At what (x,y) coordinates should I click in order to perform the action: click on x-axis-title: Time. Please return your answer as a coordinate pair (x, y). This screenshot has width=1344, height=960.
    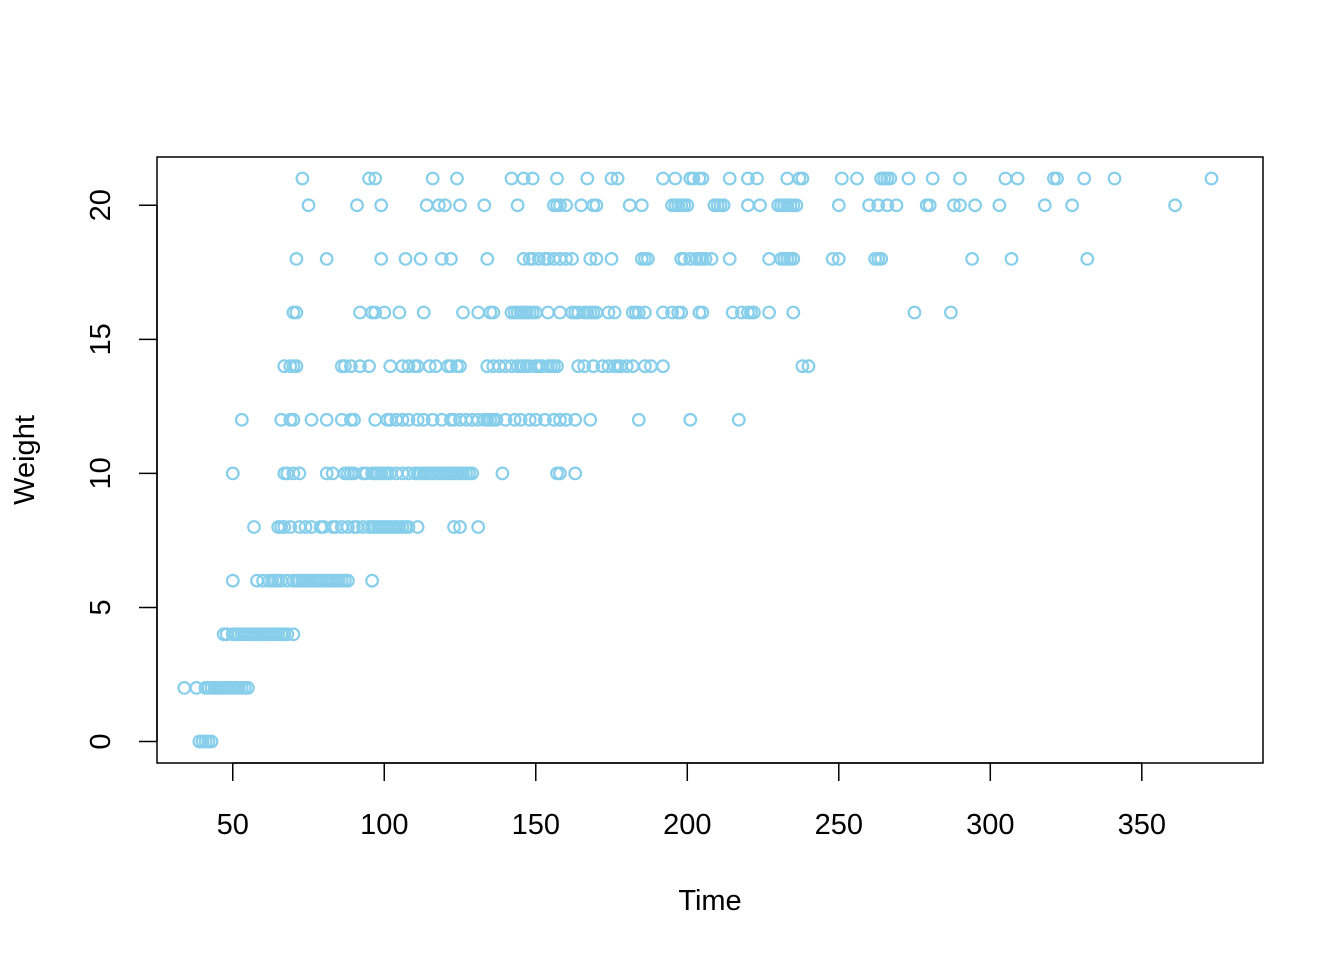
    Looking at the image, I should click on (709, 901).